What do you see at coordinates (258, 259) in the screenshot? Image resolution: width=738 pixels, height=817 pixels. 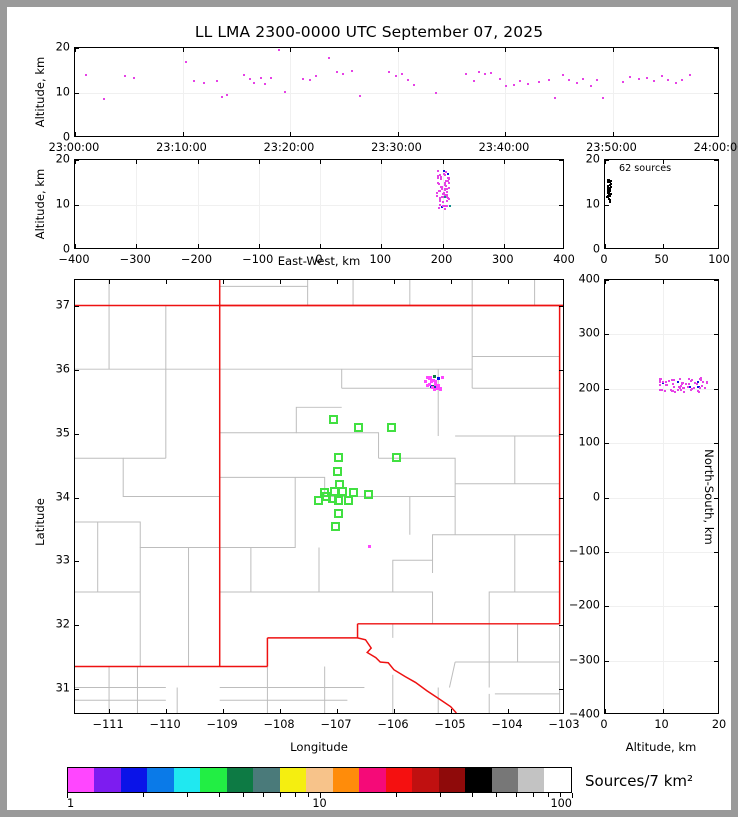 I see `tick-ew-3: −100` at bounding box center [258, 259].